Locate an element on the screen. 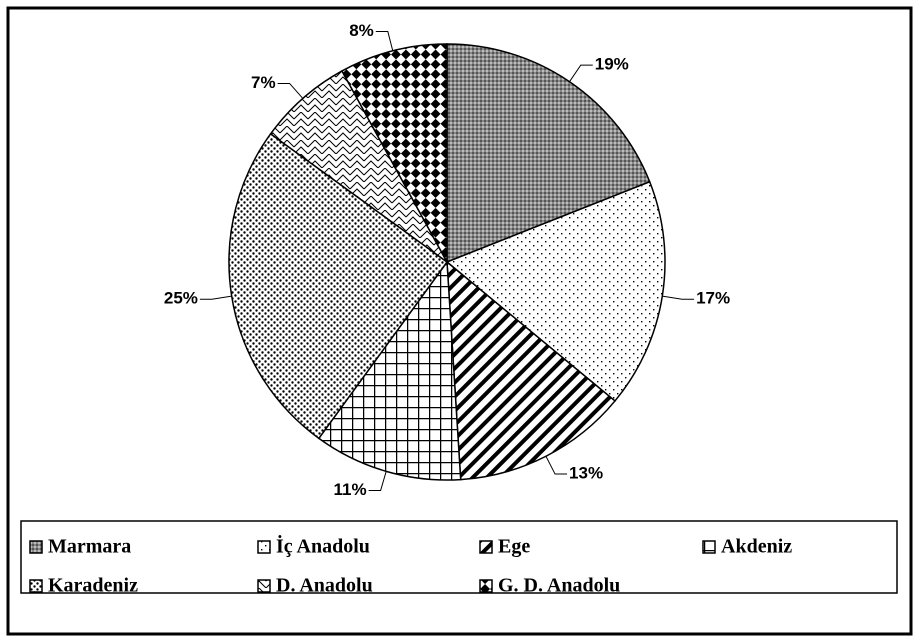  data-label: 11% is located at coordinates (350, 489).